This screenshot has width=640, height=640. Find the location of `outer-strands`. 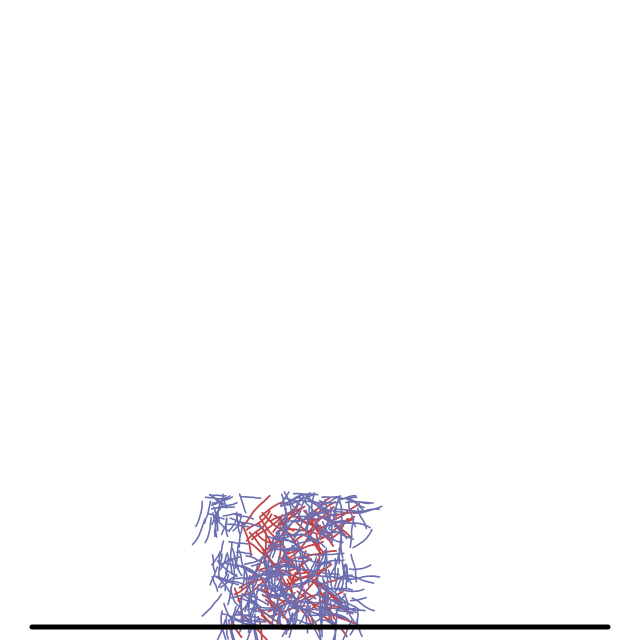

outer-strands is located at coordinates (287, 565).